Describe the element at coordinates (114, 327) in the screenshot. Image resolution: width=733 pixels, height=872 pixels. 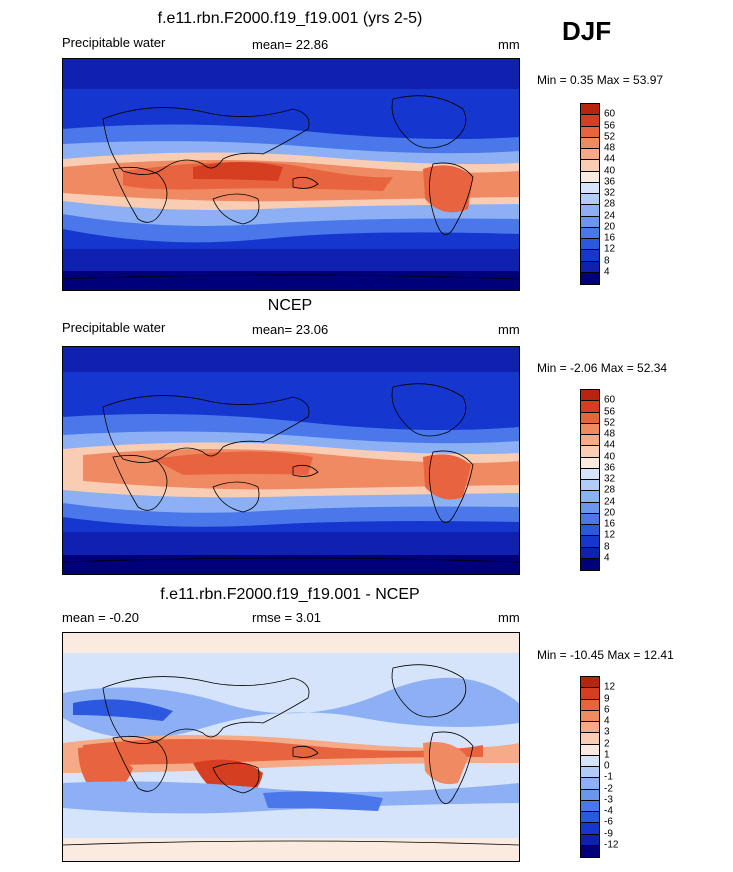
I see `panel2-variable-label: Precipitable water` at that location.